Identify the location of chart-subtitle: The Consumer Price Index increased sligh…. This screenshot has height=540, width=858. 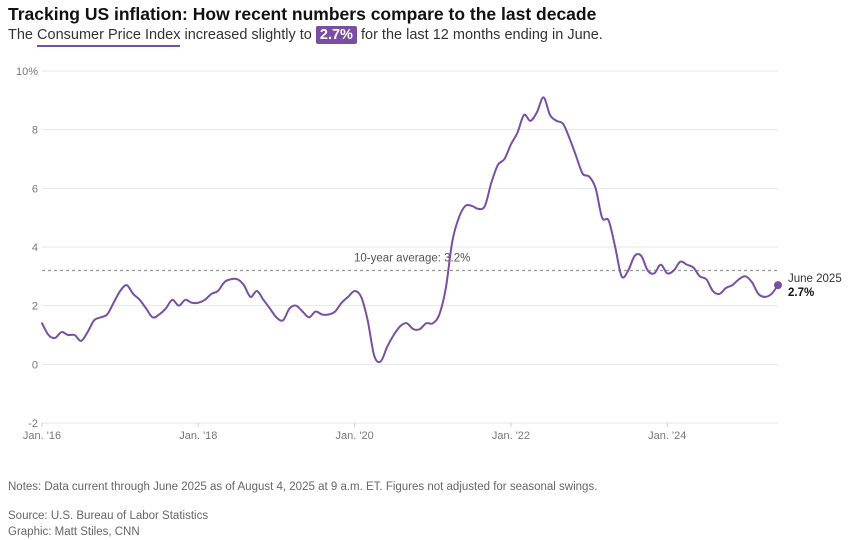
(305, 36).